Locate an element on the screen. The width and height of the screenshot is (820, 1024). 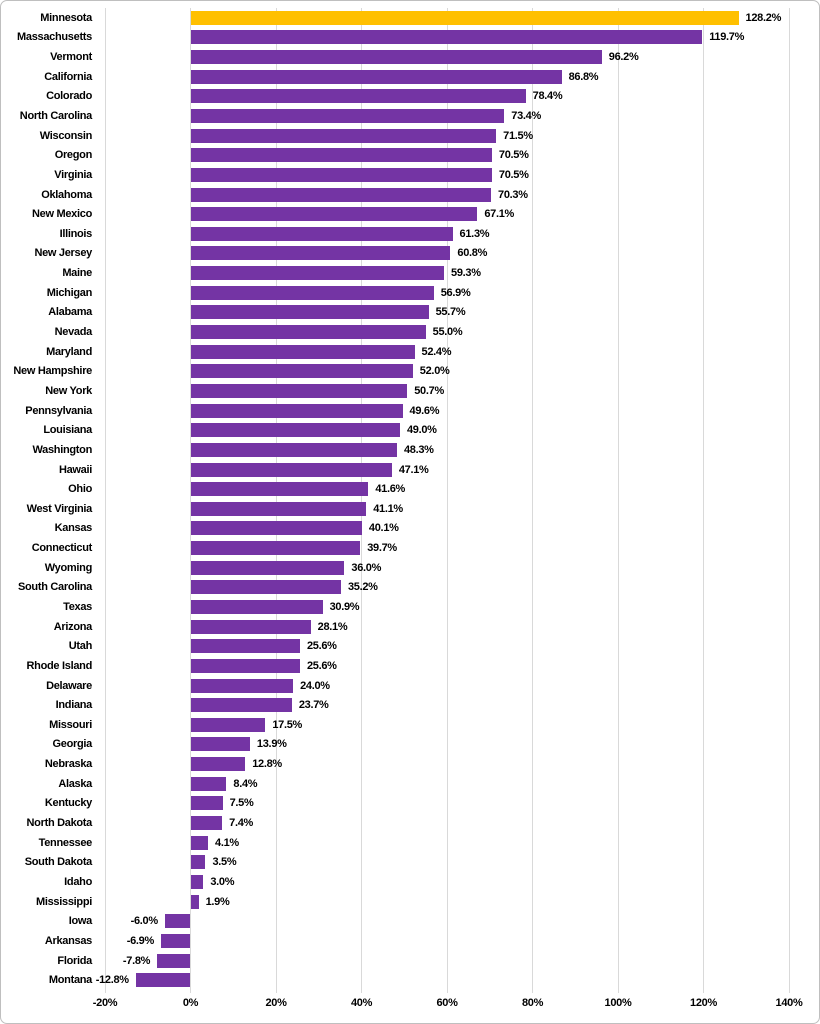
category-label: Oregon is located at coordinates (73, 155).